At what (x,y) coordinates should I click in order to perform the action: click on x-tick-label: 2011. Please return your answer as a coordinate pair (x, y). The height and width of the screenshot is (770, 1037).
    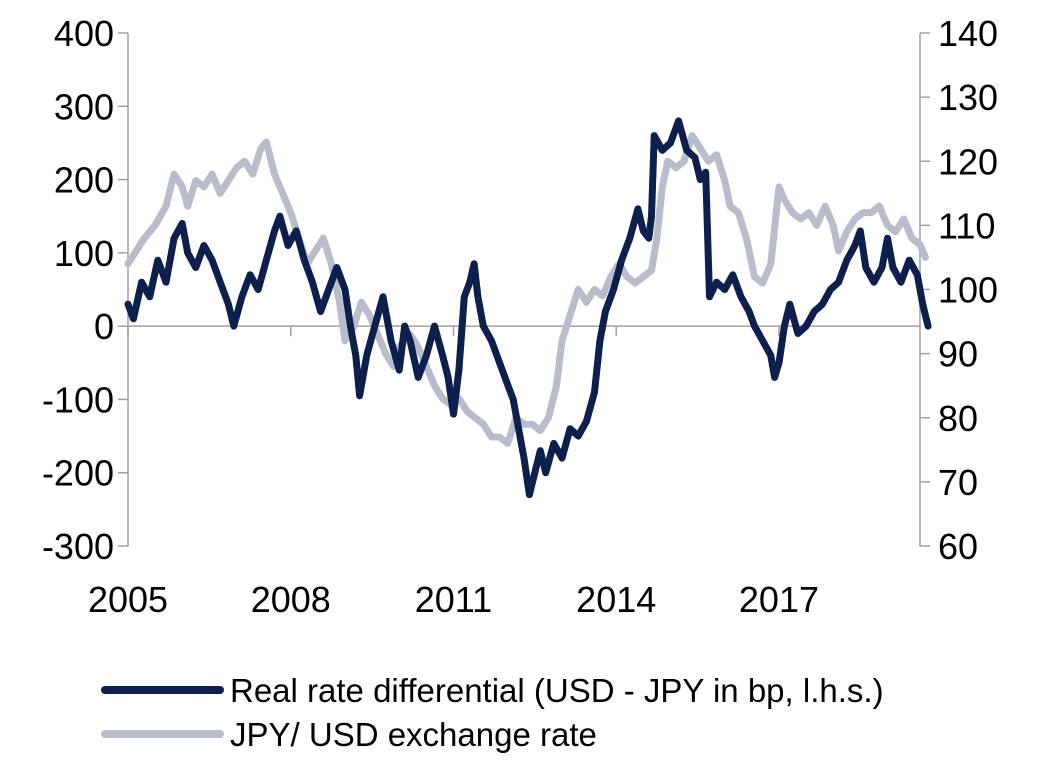
    Looking at the image, I should click on (453, 599).